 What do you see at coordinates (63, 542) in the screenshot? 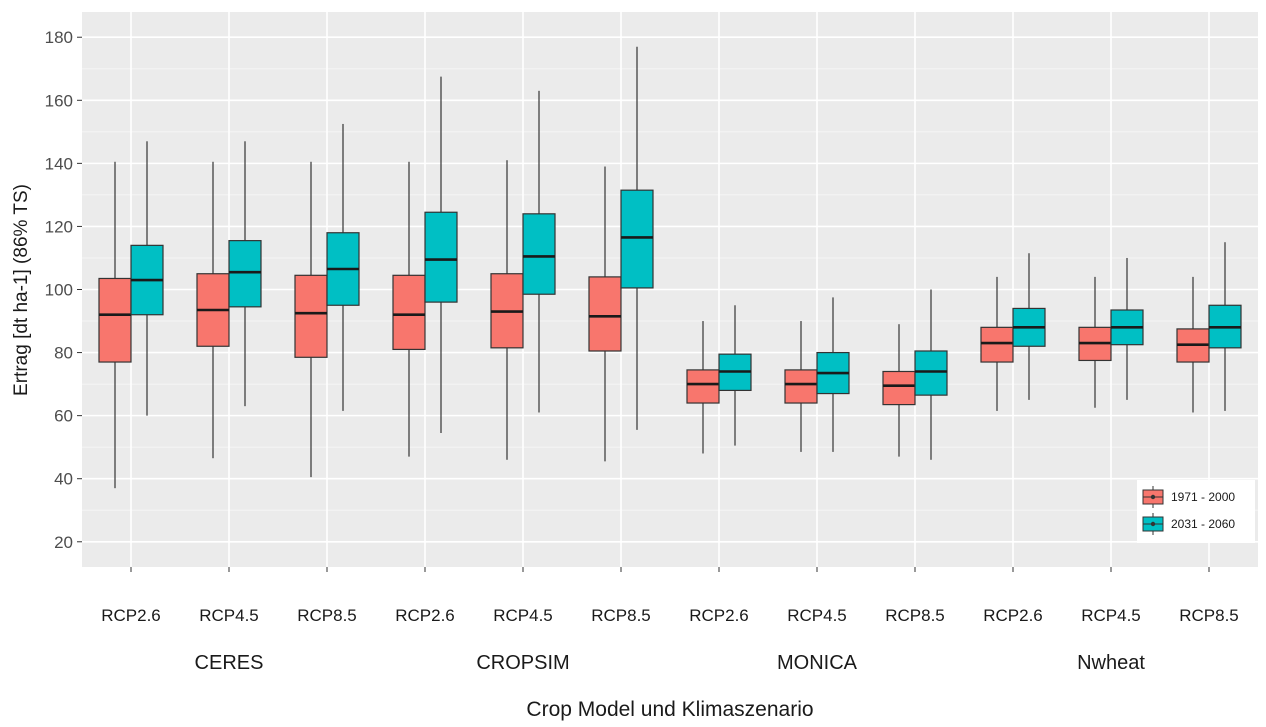
I see `y-tick-label: 20` at bounding box center [63, 542].